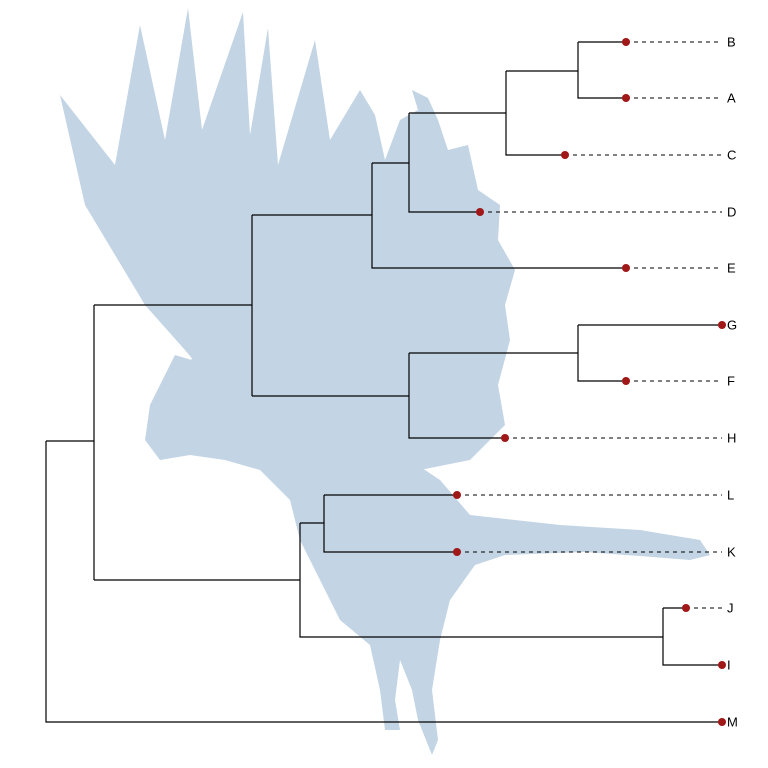  Describe the element at coordinates (731, 551) in the screenshot. I see `tip-label-k: K` at that location.